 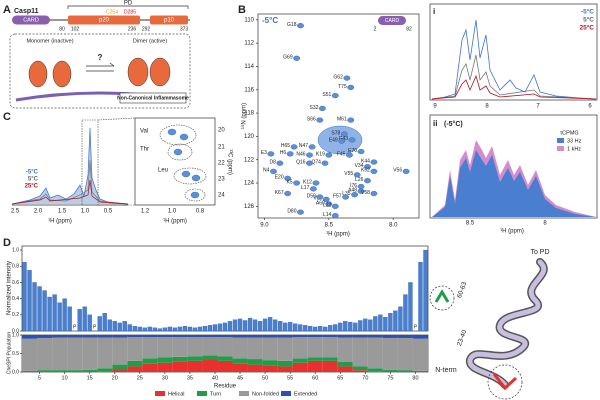 I want to click on zoom-box, so click(x=90, y=162).